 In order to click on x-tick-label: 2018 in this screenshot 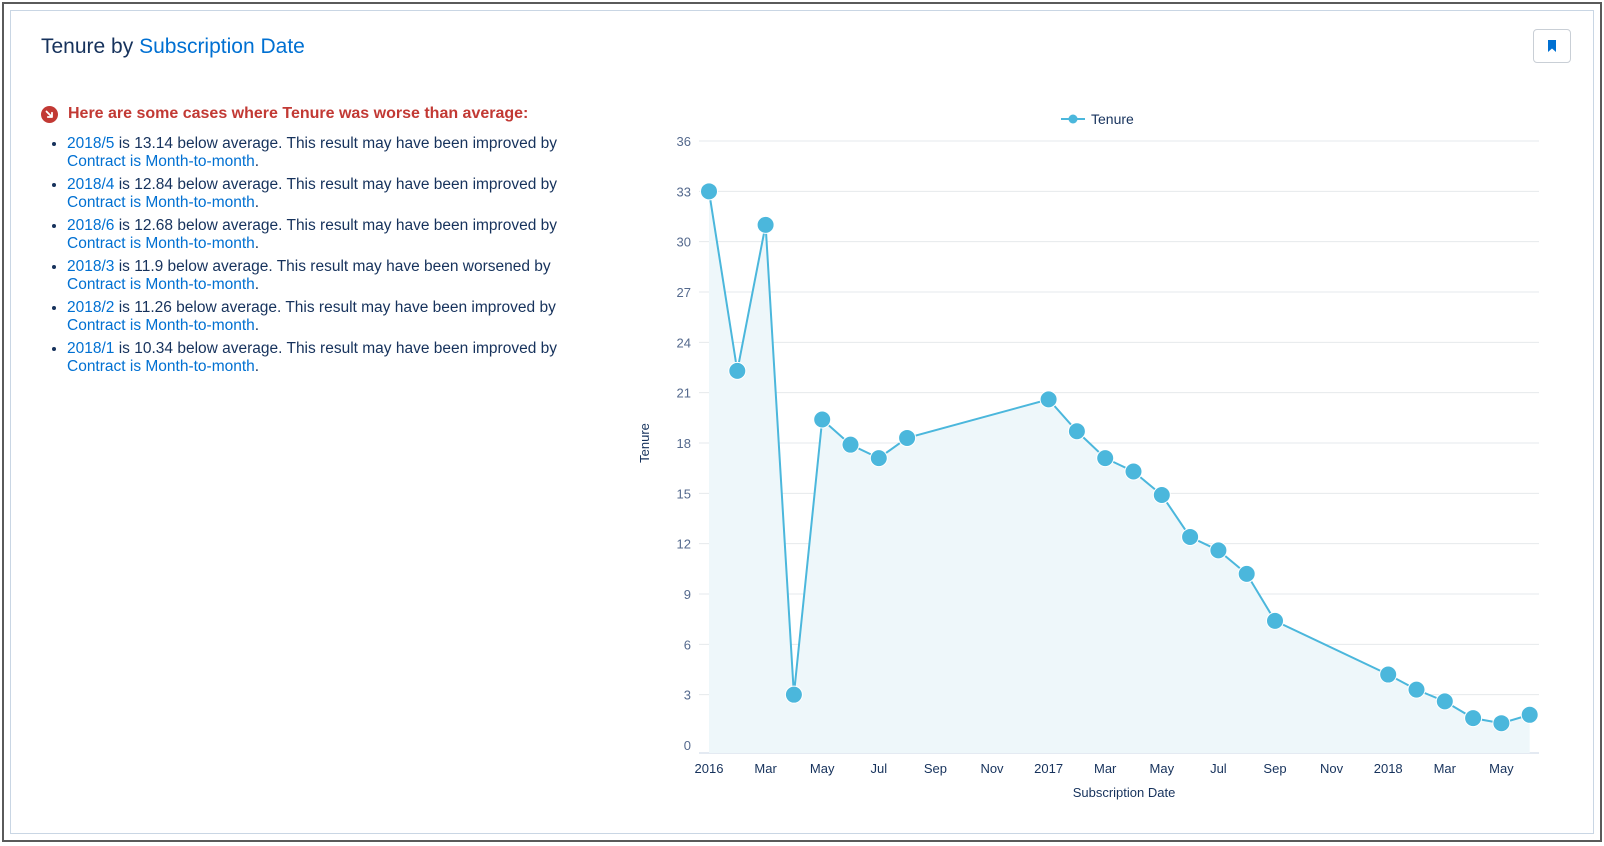, I will do `click(1388, 768)`.